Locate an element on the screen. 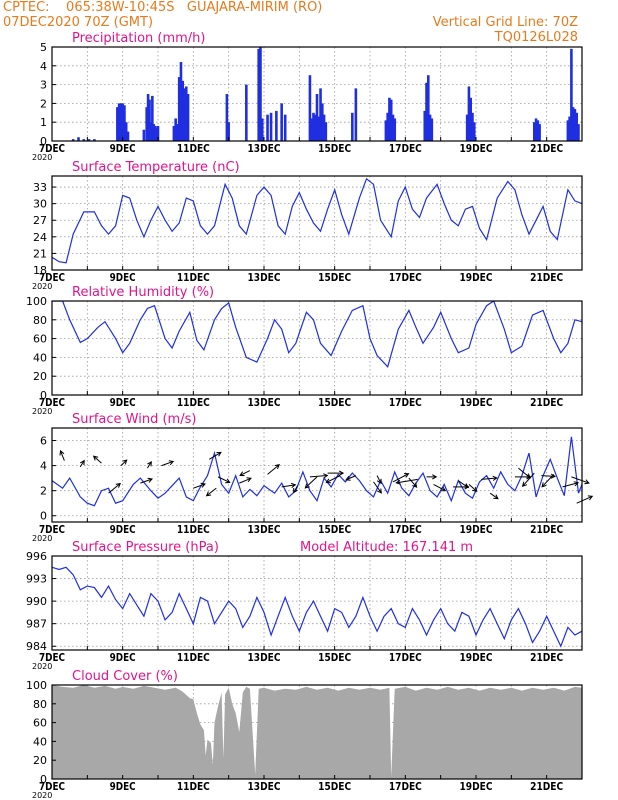 The image size is (618, 800). y-tick-label: 60 is located at coordinates (40, 339).